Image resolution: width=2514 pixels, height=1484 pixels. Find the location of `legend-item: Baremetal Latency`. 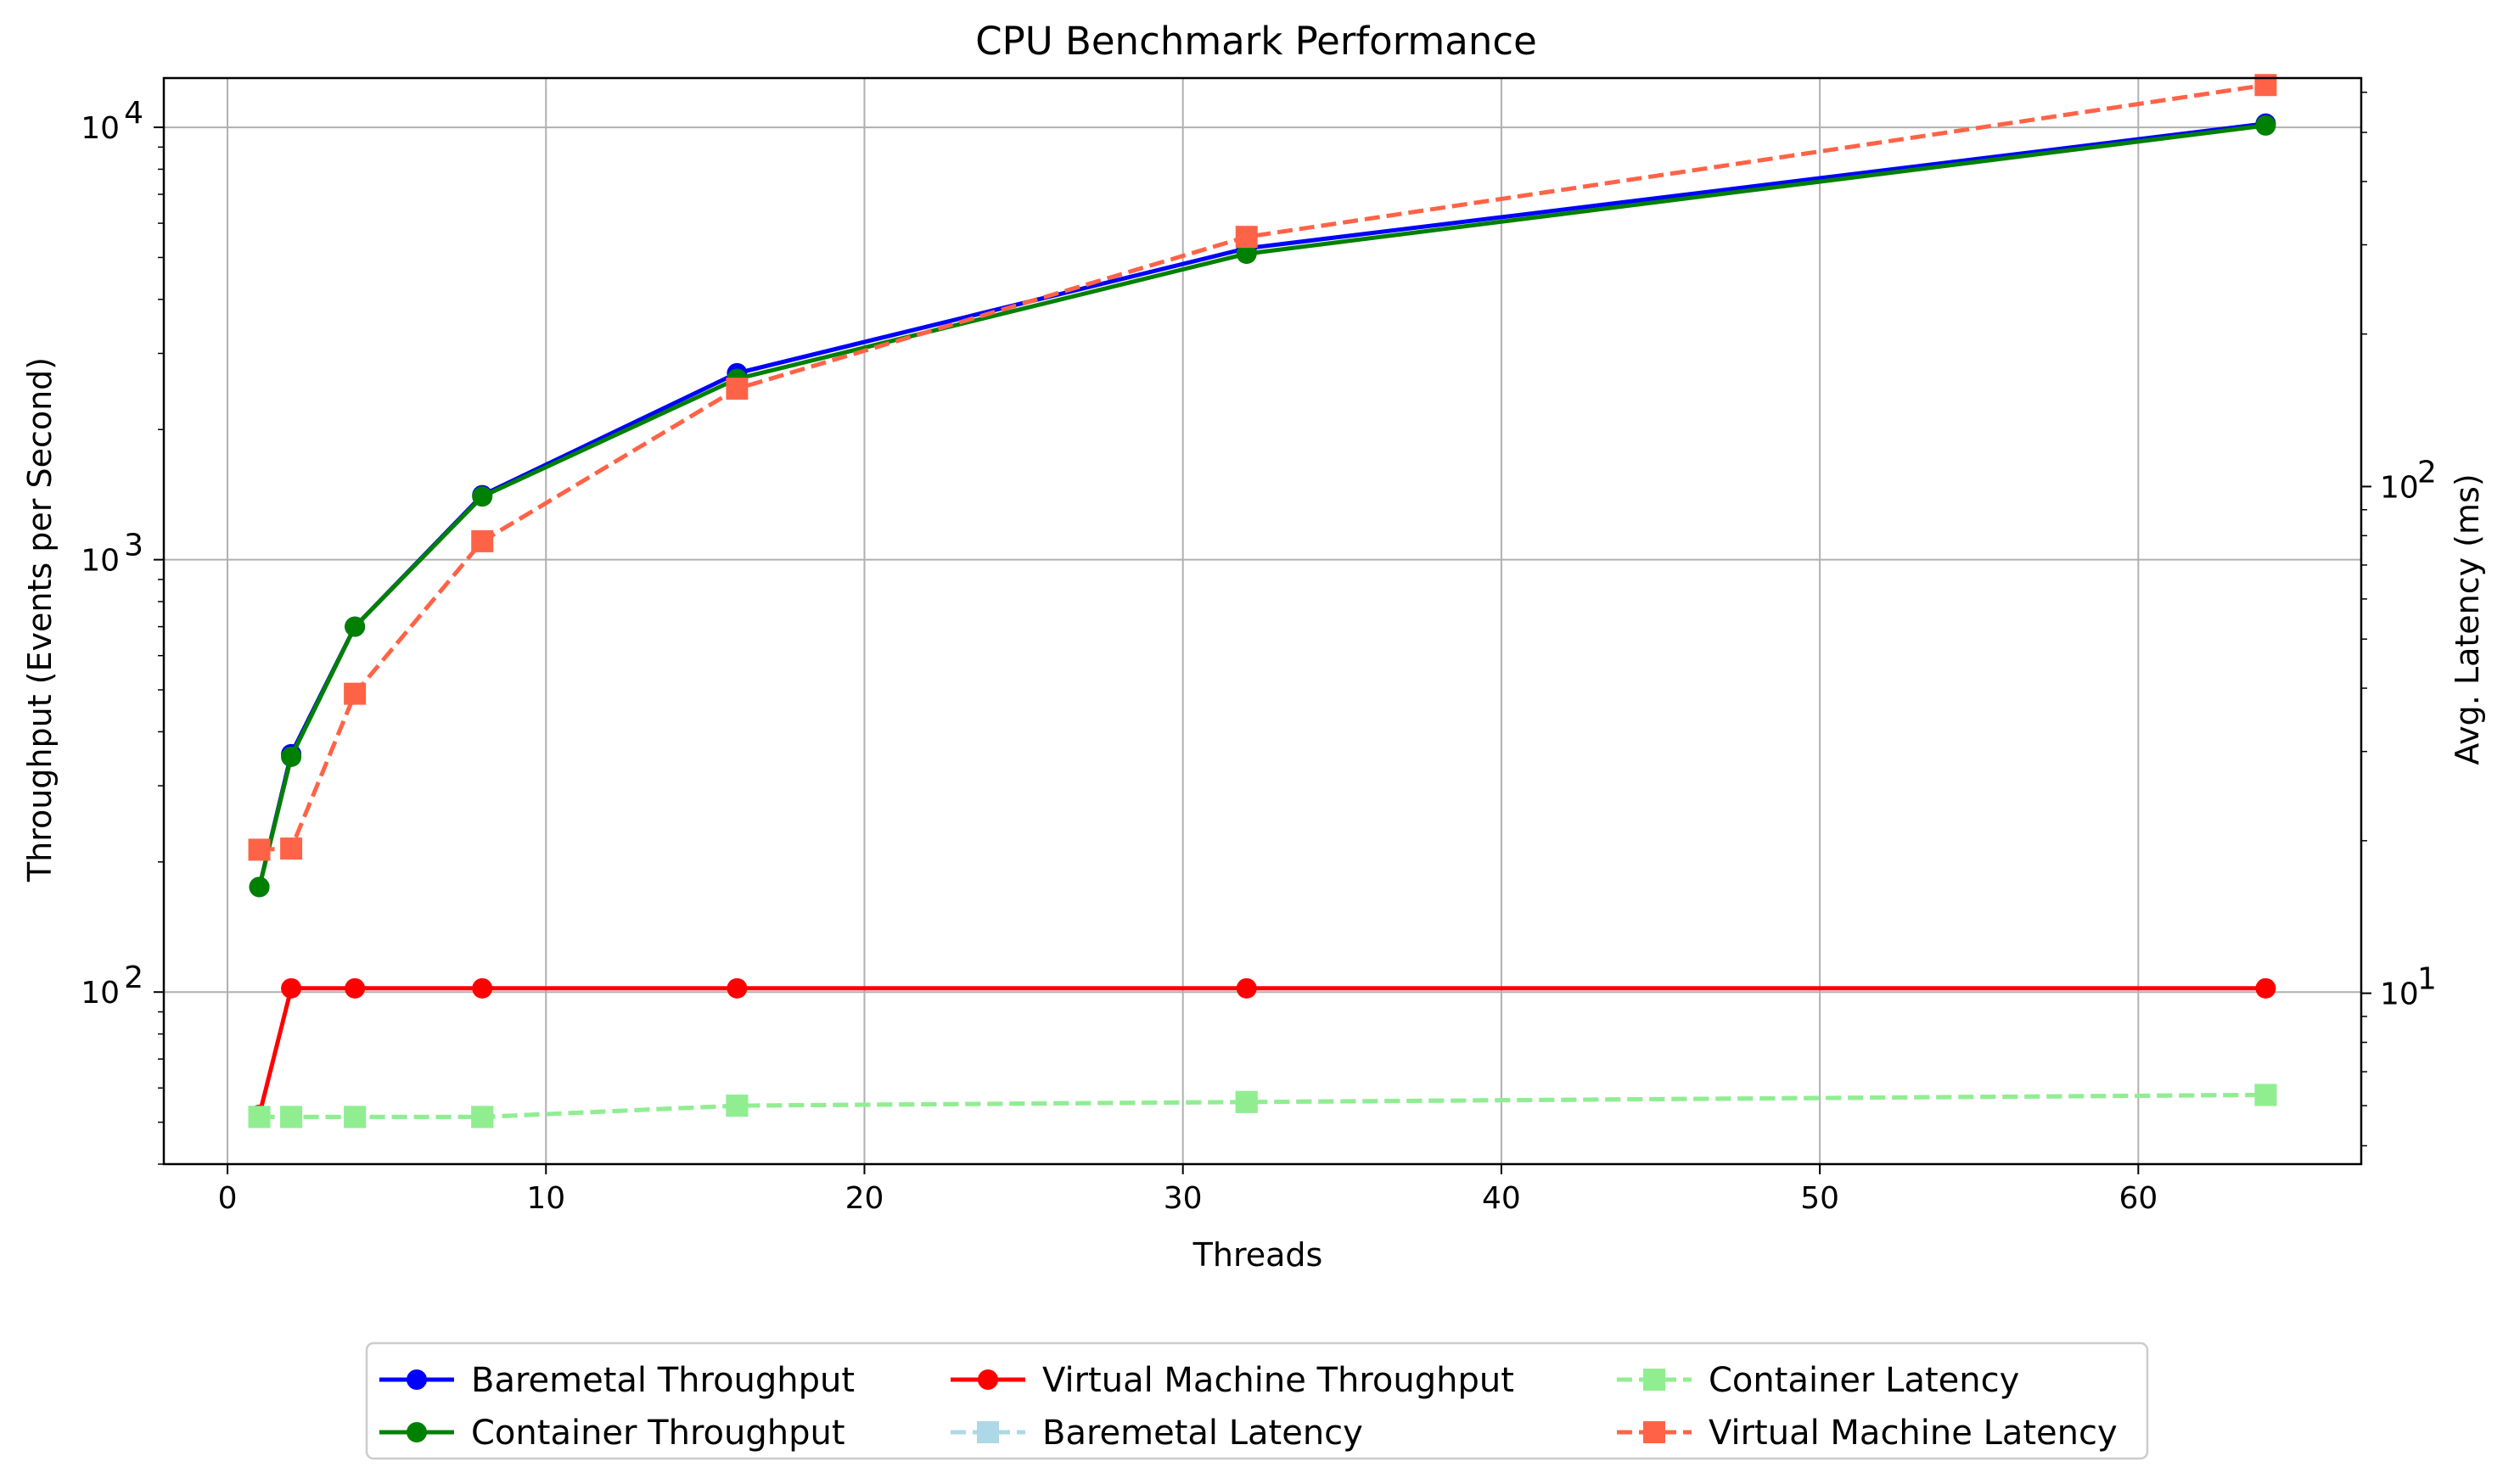

legend-item: Baremetal Latency is located at coordinates (1157, 1433).